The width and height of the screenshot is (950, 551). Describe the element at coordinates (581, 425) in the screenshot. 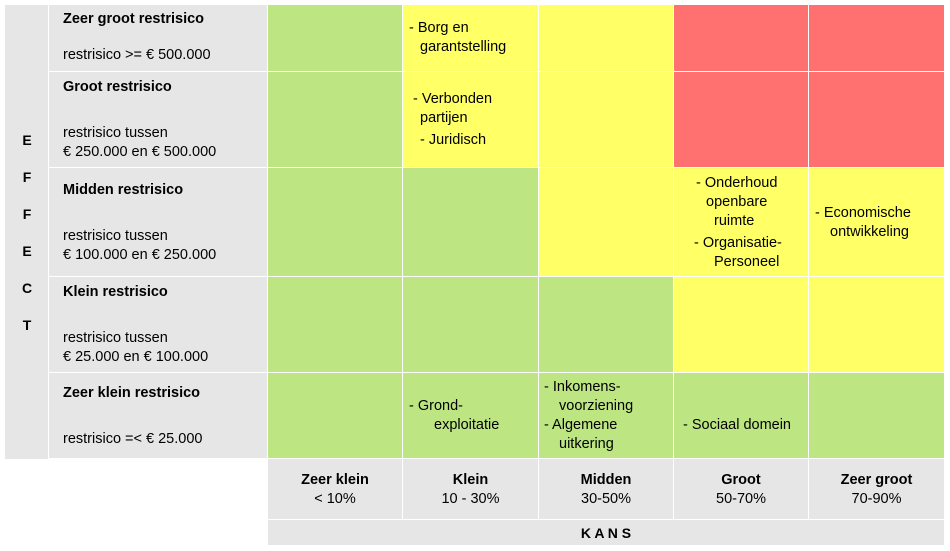

I see `risk-item: - Algemene` at that location.